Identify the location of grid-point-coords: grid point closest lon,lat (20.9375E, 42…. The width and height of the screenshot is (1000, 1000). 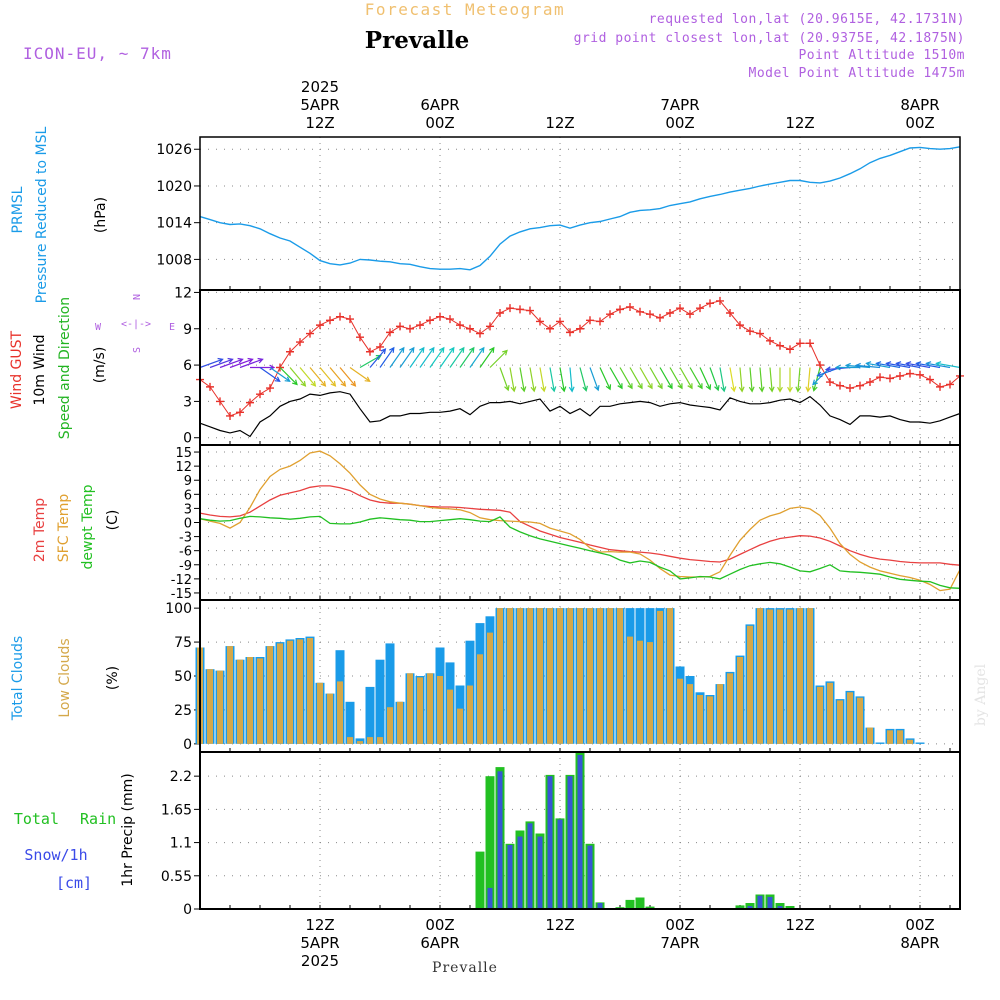
(769, 38).